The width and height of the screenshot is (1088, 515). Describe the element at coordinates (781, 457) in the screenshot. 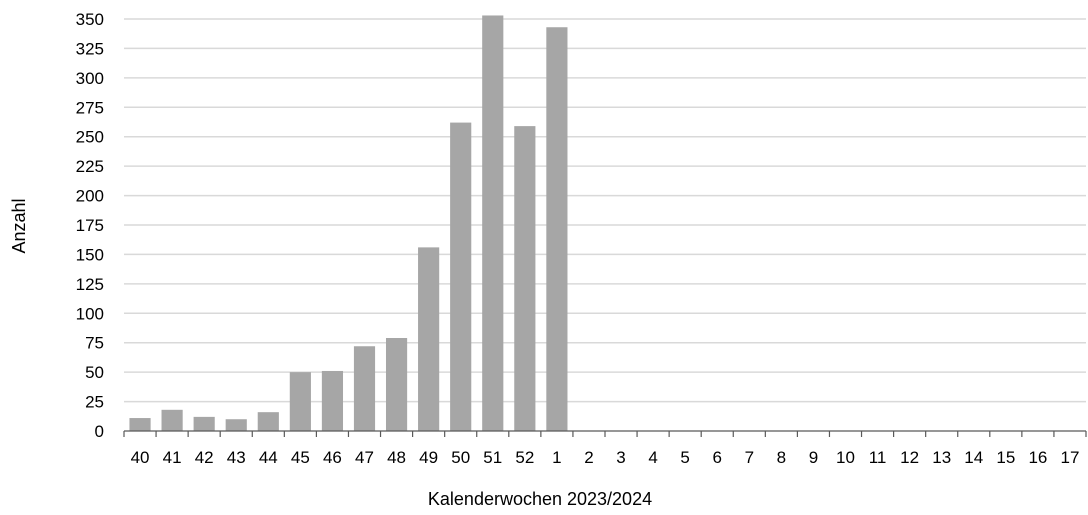

I see `x-tick-label: 8` at that location.